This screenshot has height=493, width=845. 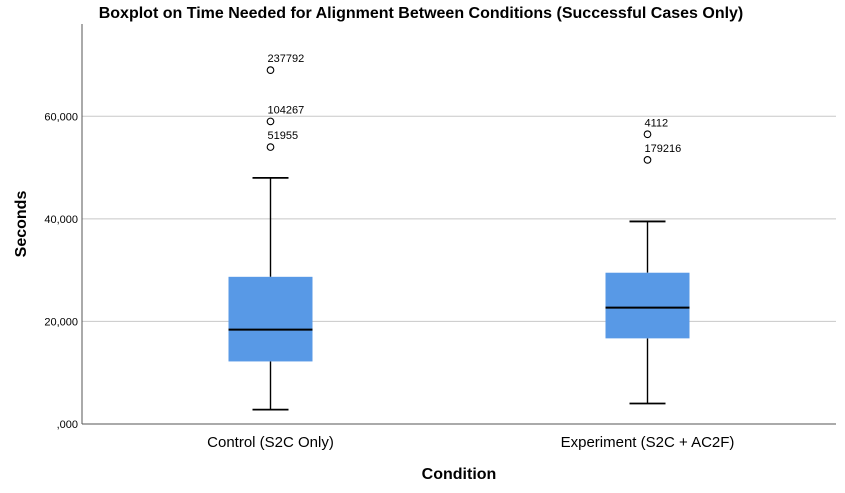 I want to click on outlier-label: 237792, so click(x=286, y=59).